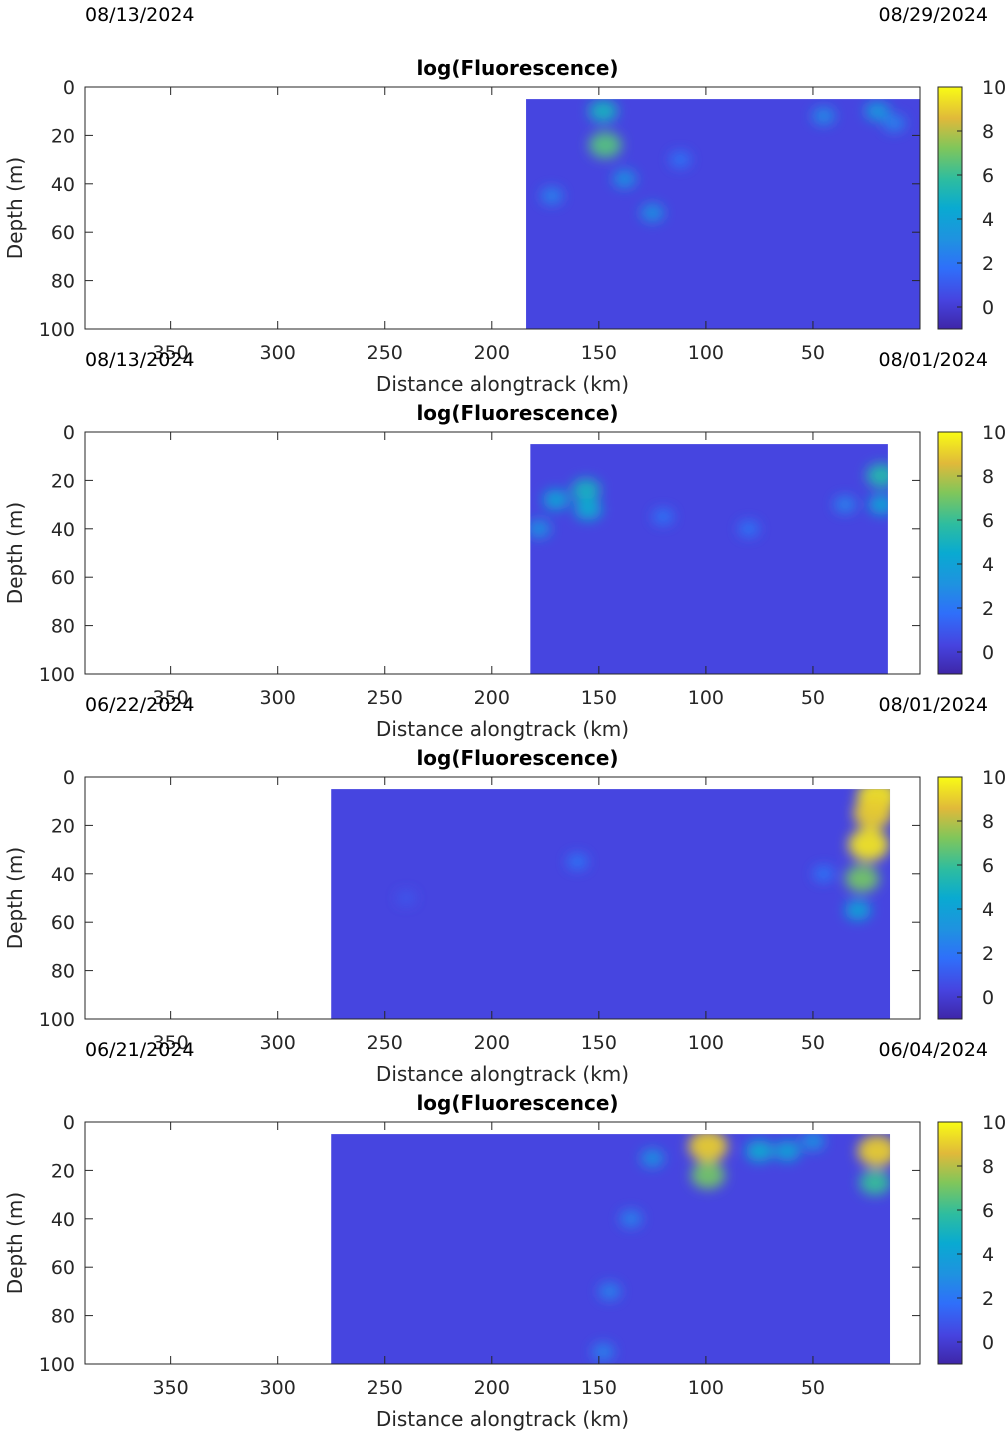 The image size is (1008, 1432). What do you see at coordinates (140, 1050) in the screenshot?
I see `start-date-label: 06/21/2024` at bounding box center [140, 1050].